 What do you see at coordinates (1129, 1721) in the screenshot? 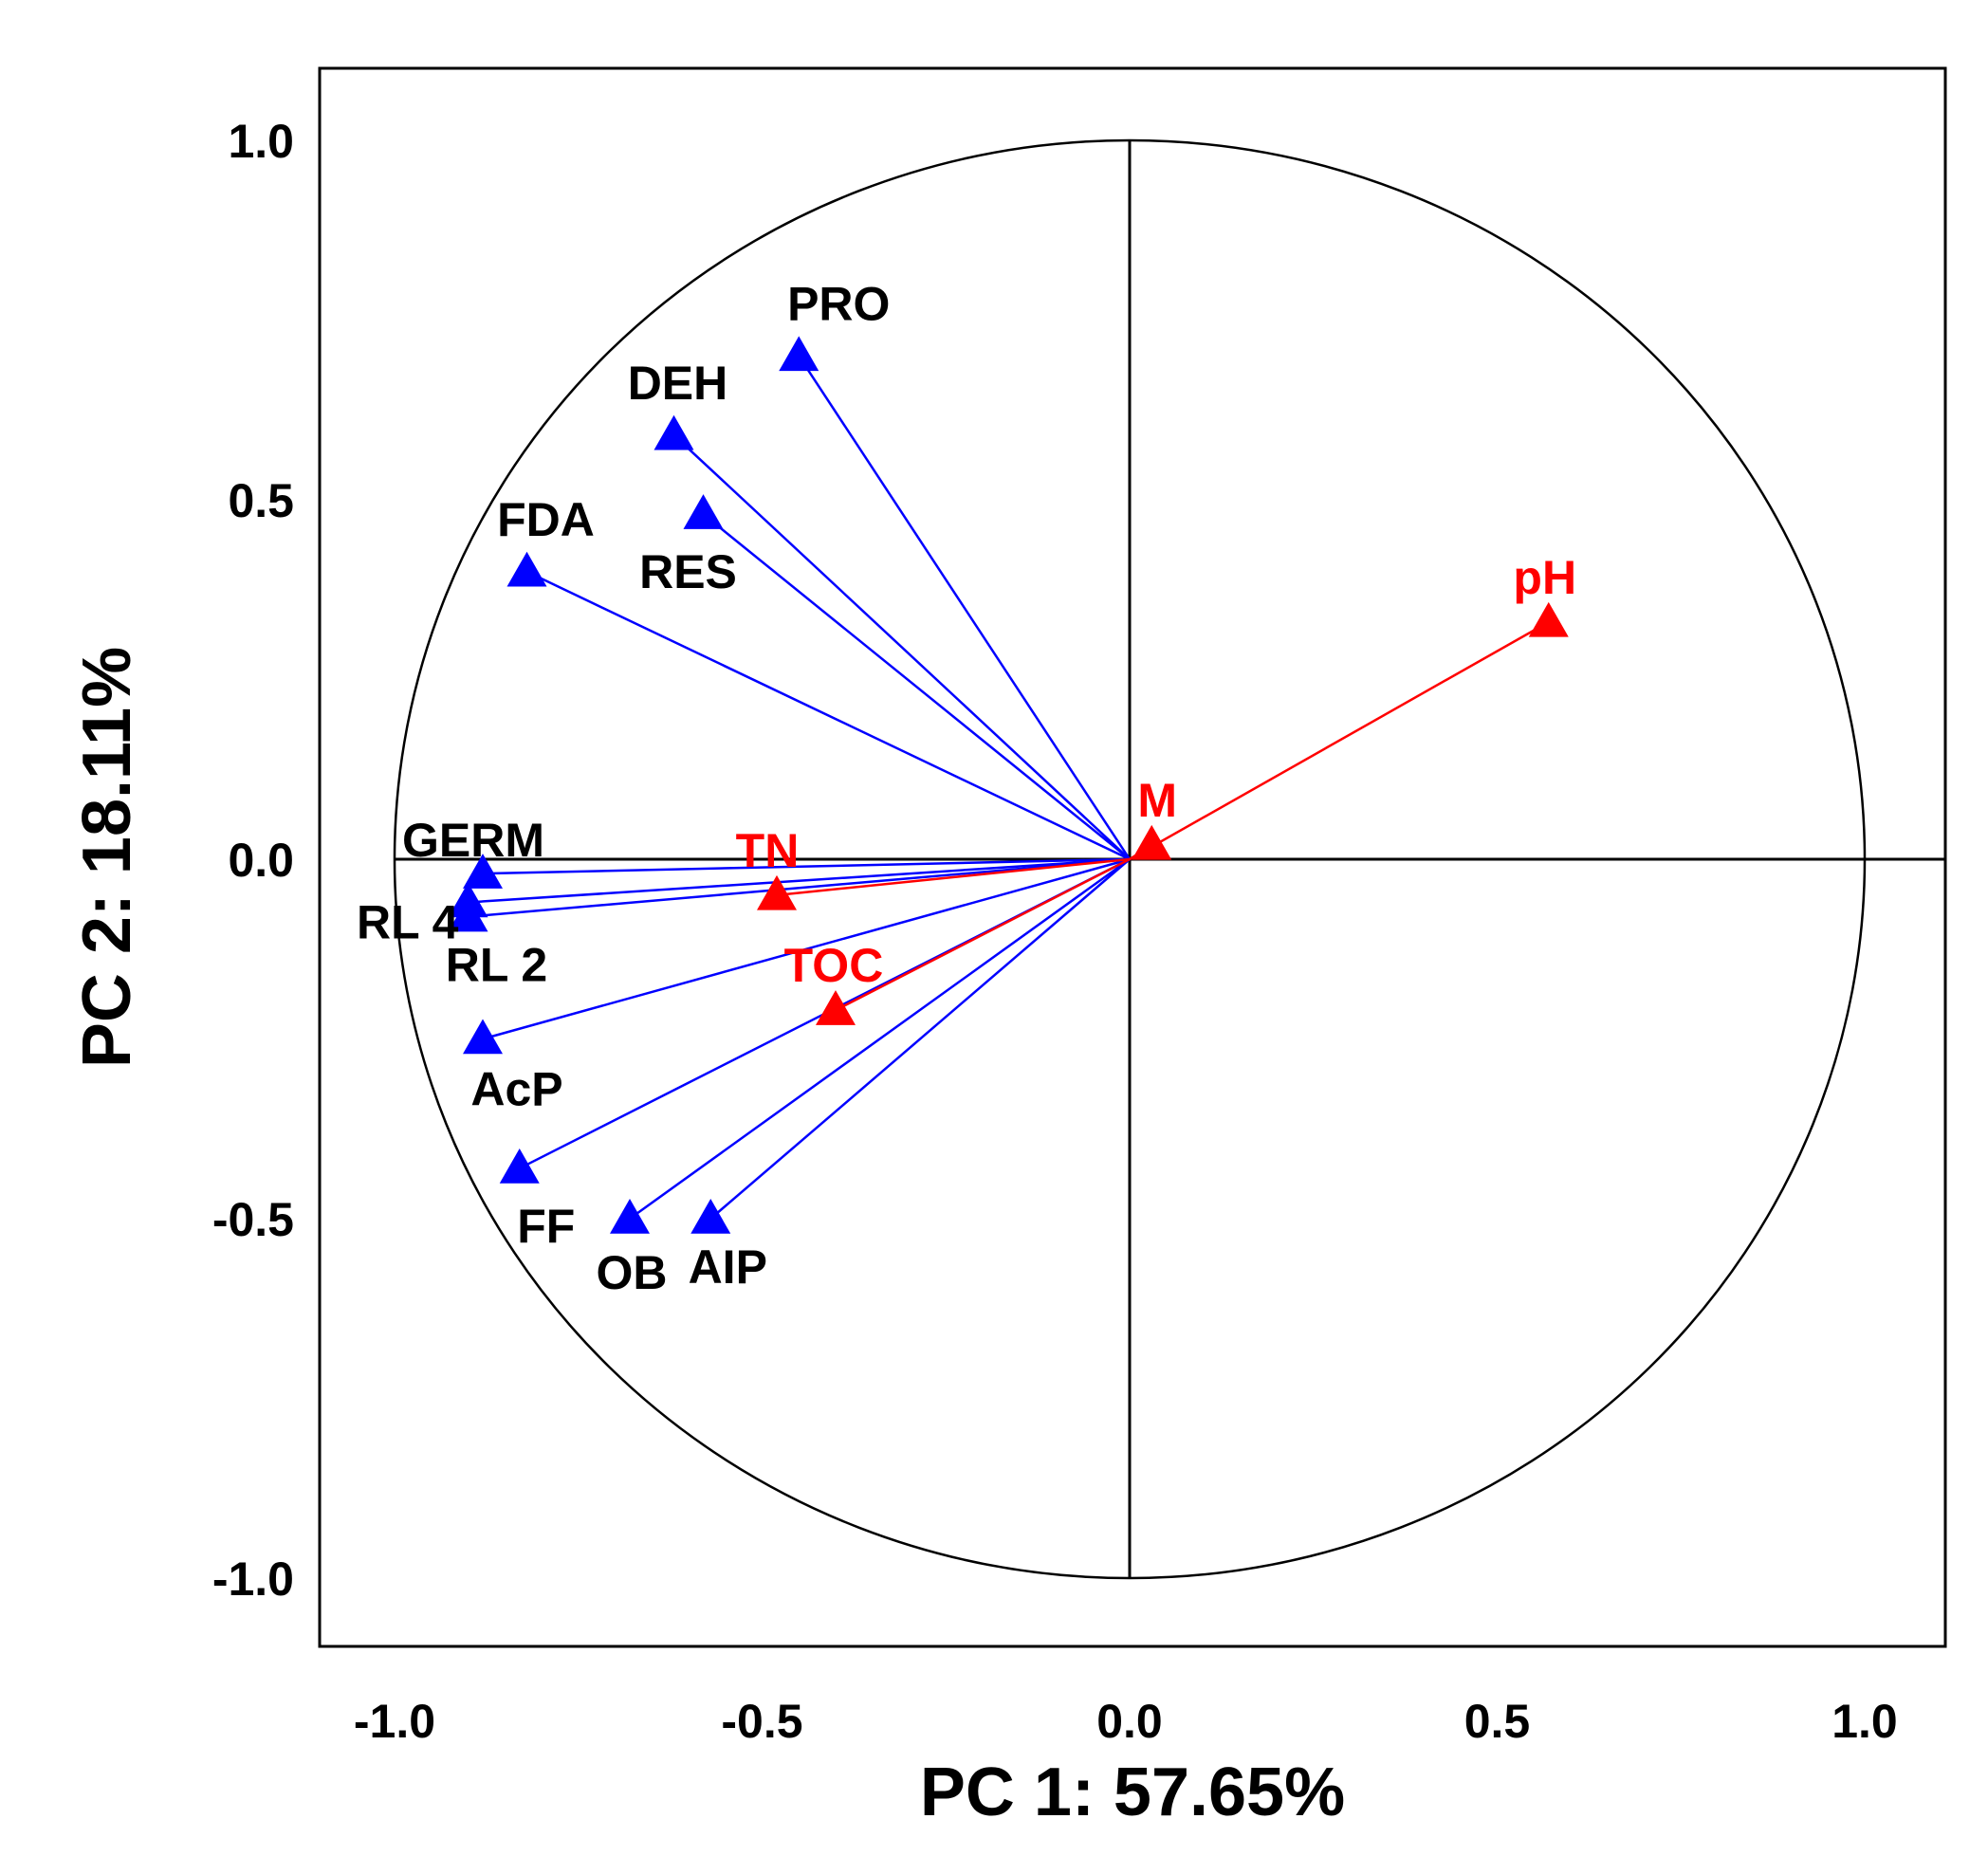
I see `x-tick-label: 0.0` at bounding box center [1129, 1721].